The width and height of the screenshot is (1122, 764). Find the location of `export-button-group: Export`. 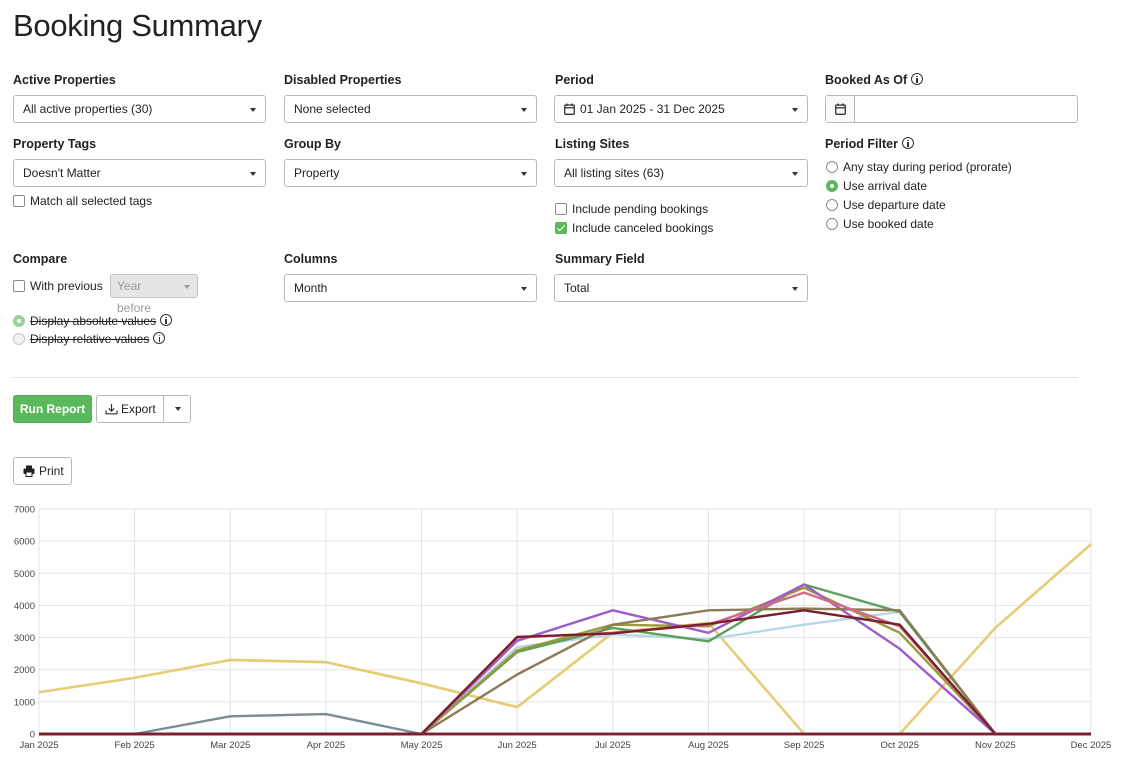

export-button-group: Export is located at coordinates (143, 409).